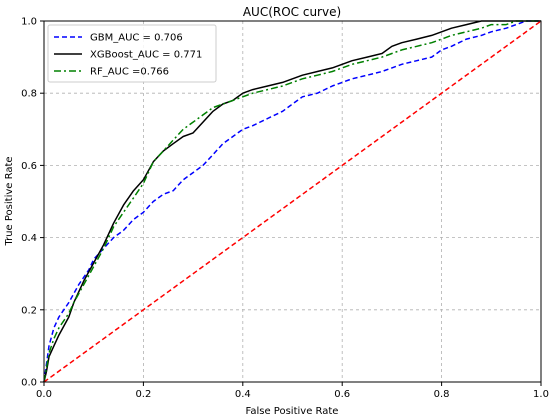  What do you see at coordinates (29, 383) in the screenshot?
I see `y-tick-label: 0.0` at bounding box center [29, 383].